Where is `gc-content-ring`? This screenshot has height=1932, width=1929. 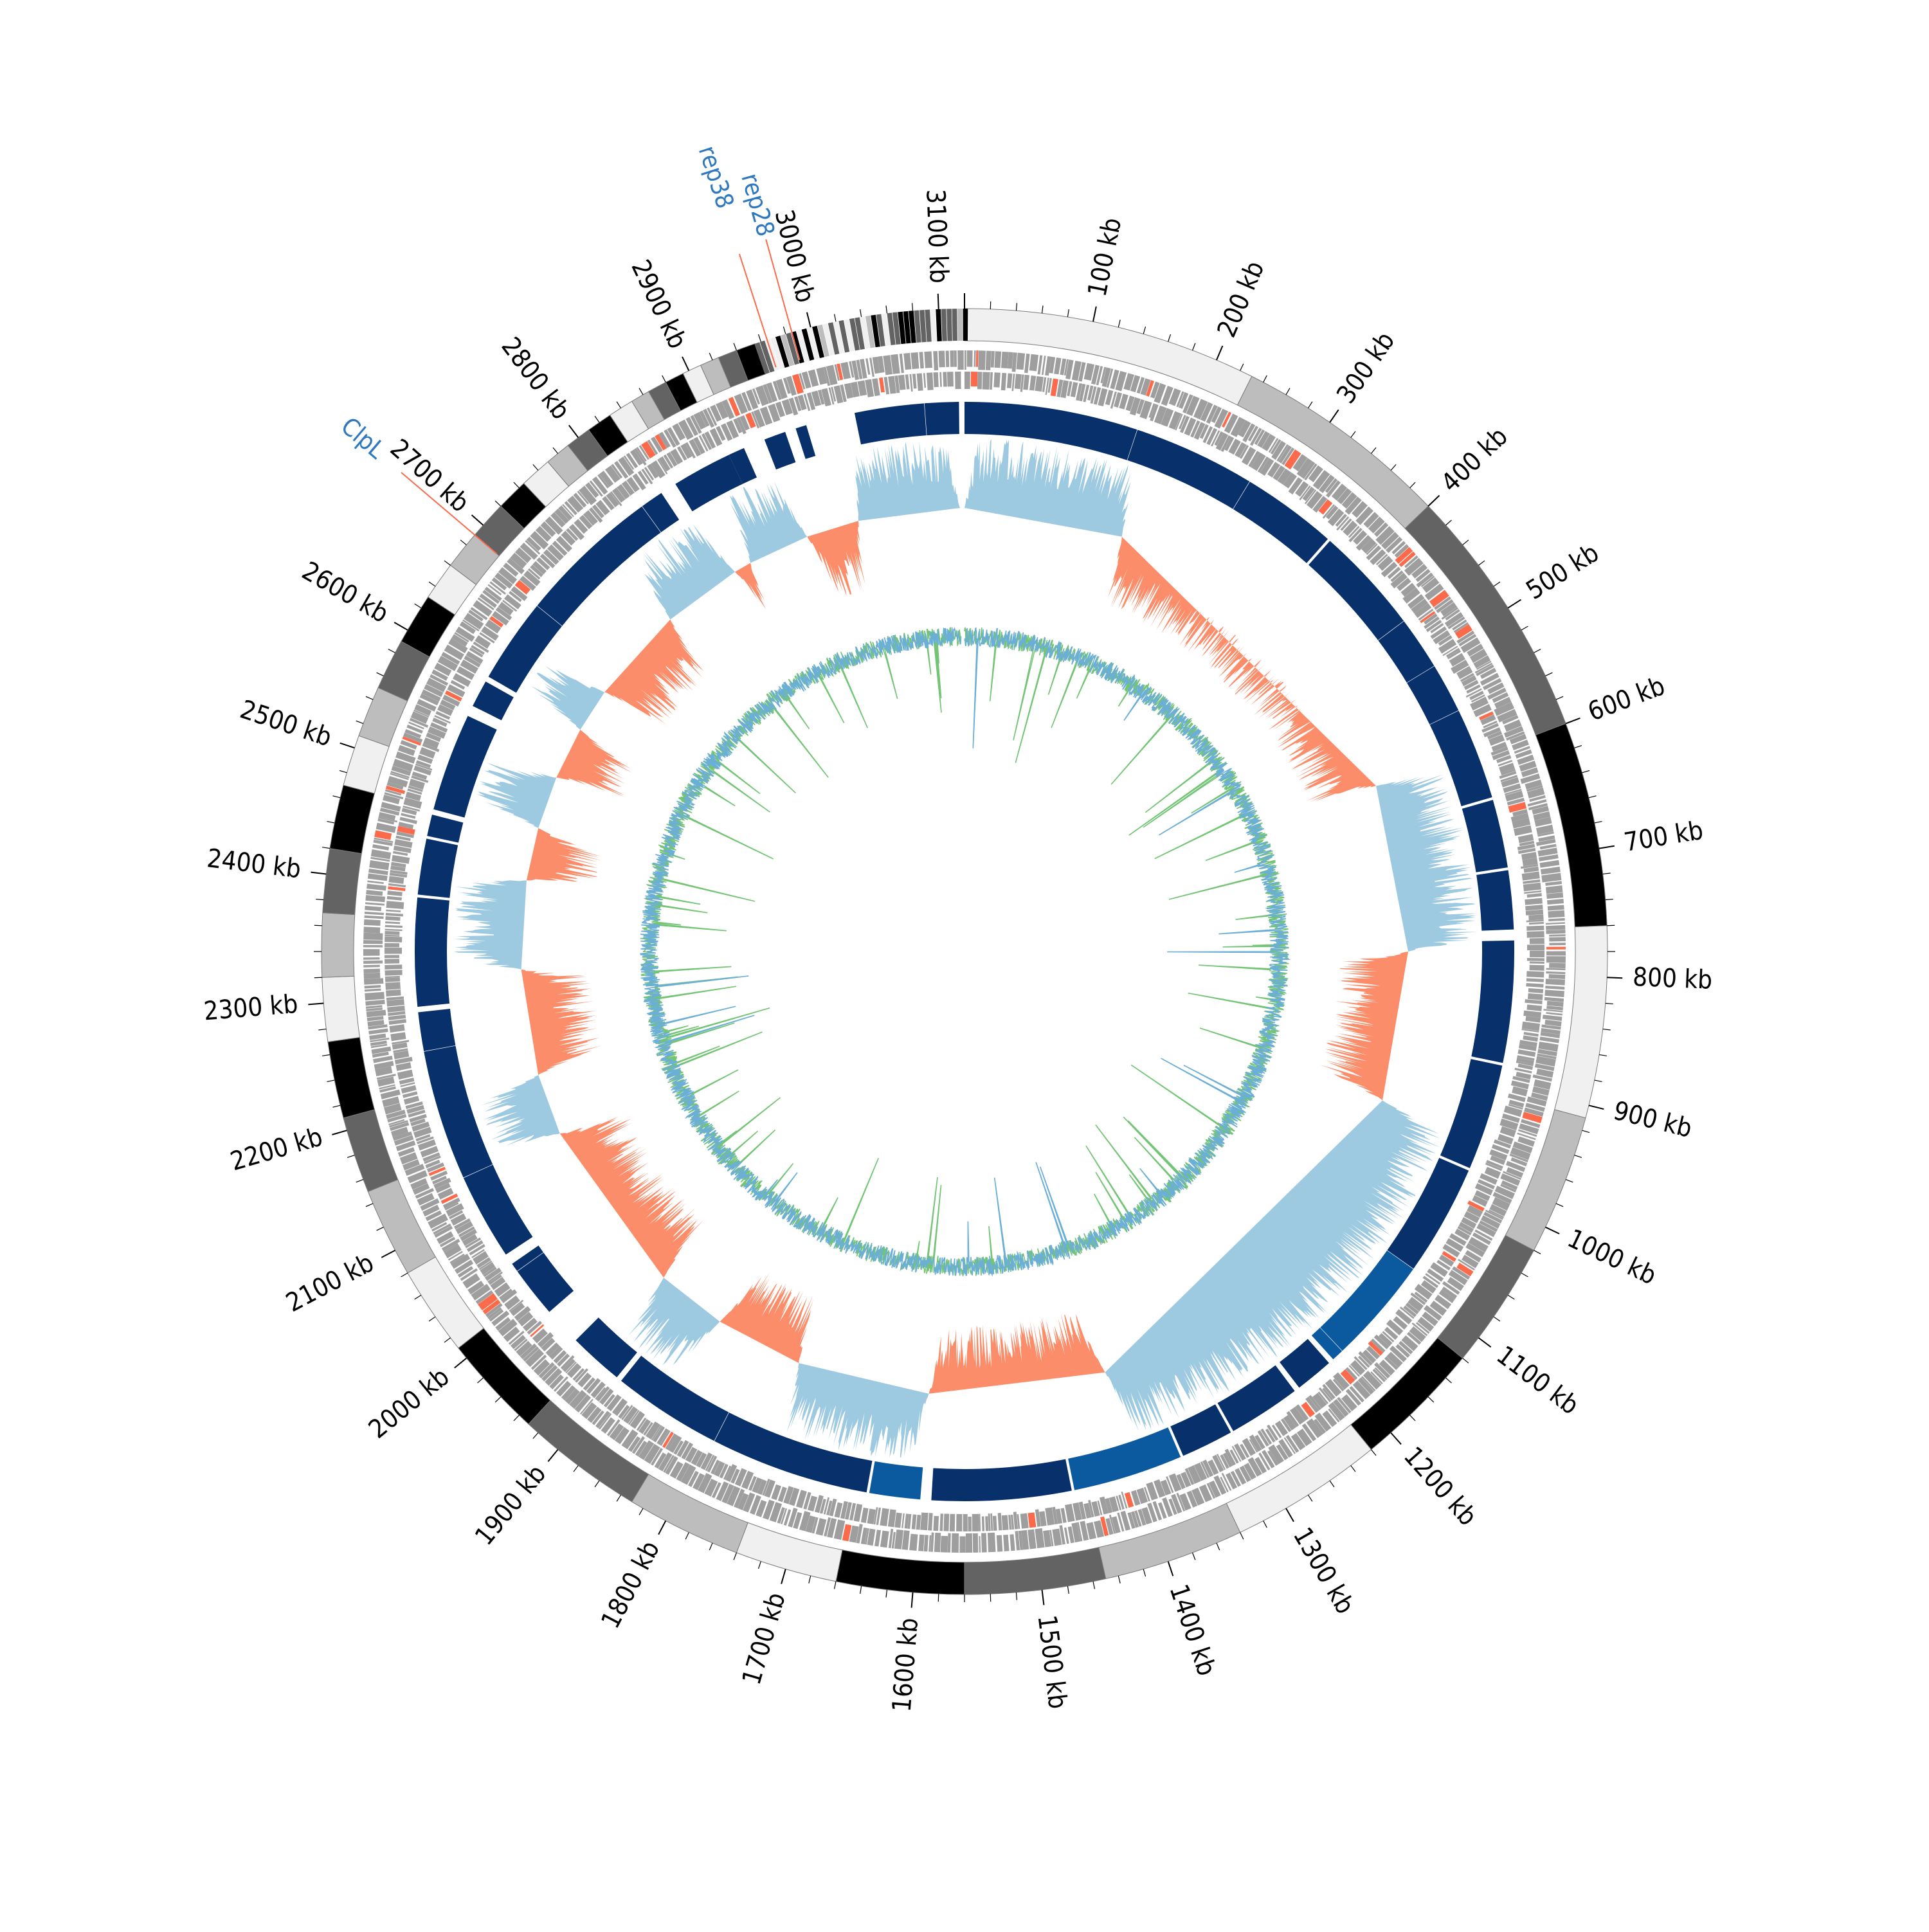 gc-content-ring is located at coordinates (964, 951).